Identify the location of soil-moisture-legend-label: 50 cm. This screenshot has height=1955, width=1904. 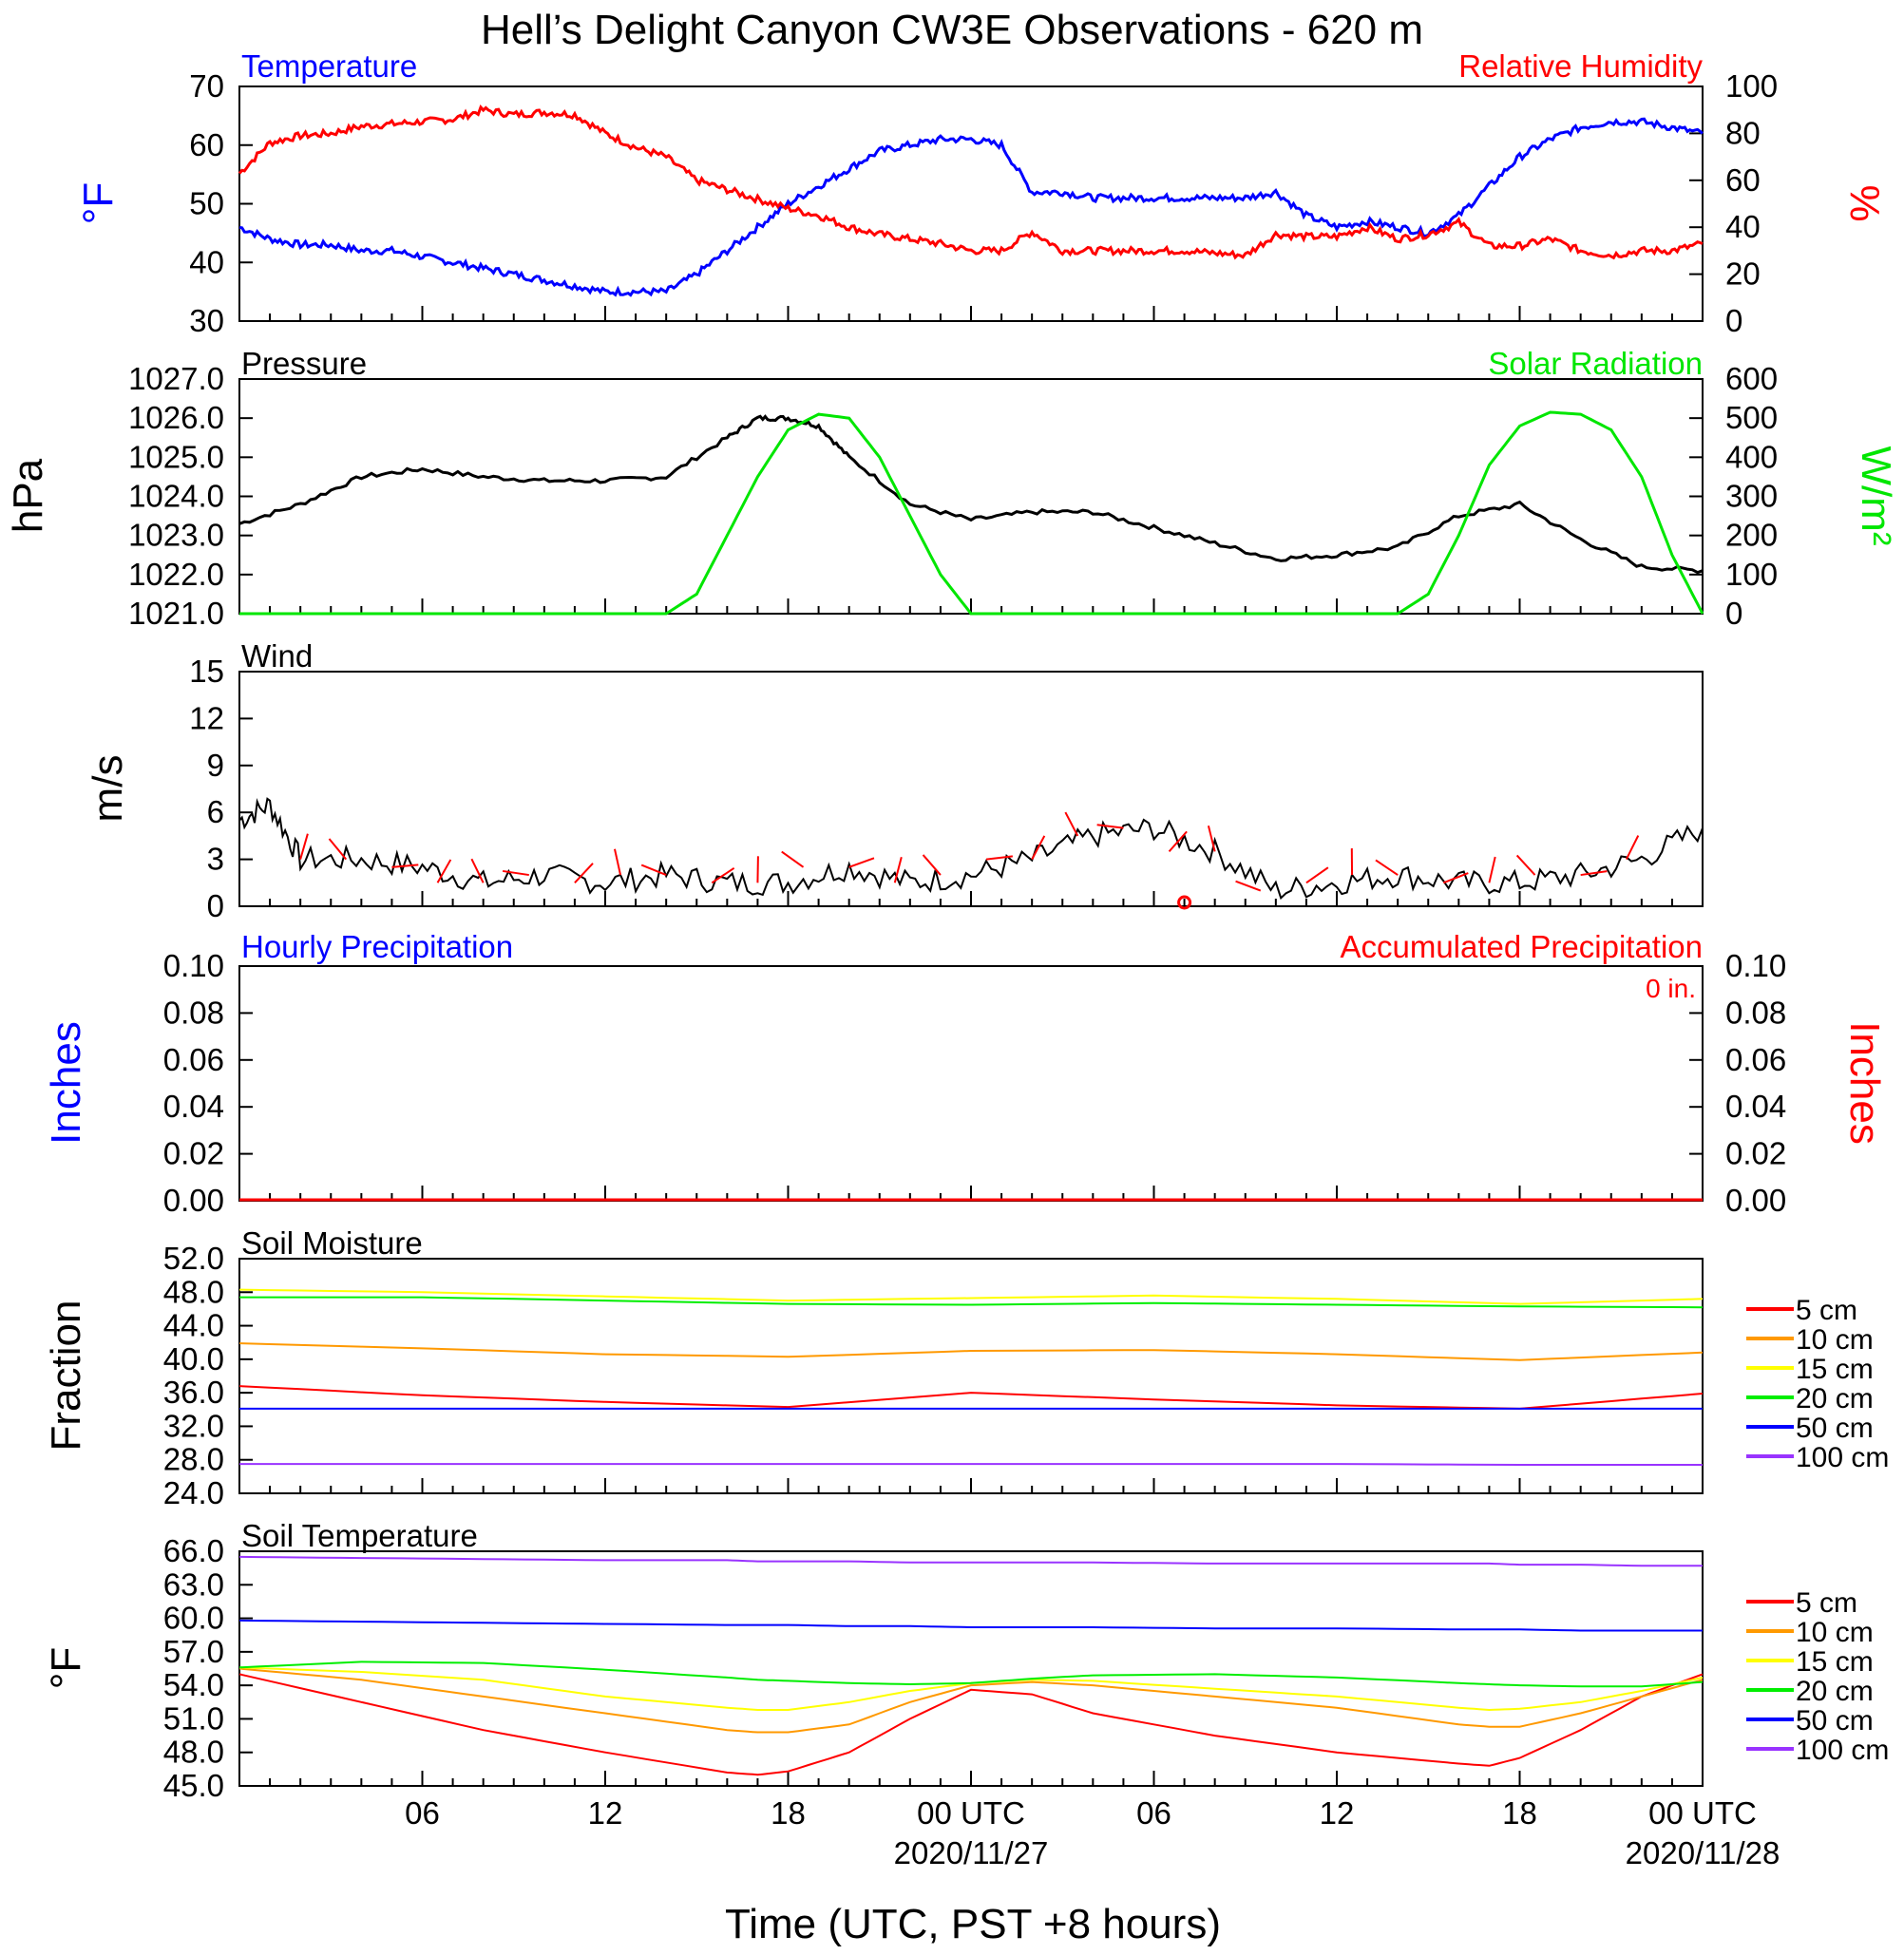
(1835, 1428).